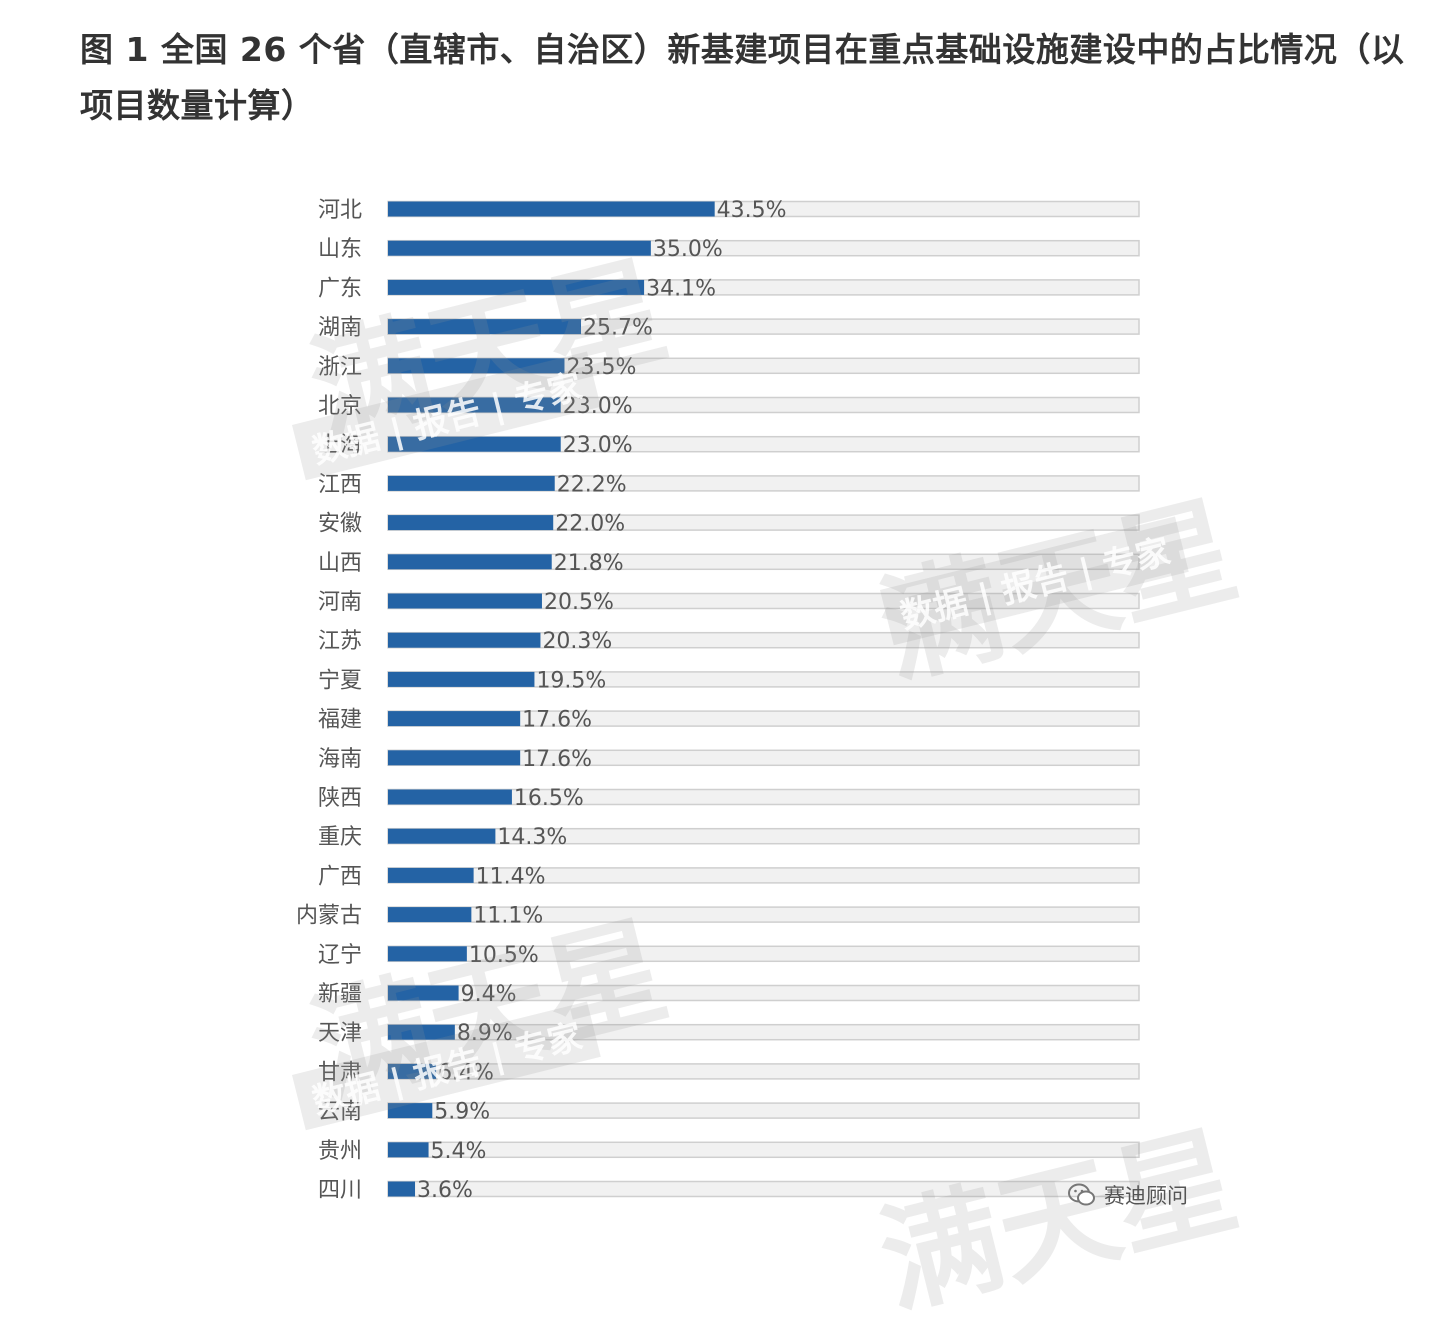 The width and height of the screenshot is (1448, 1339). I want to click on value-label: 5.9%, so click(462, 1112).